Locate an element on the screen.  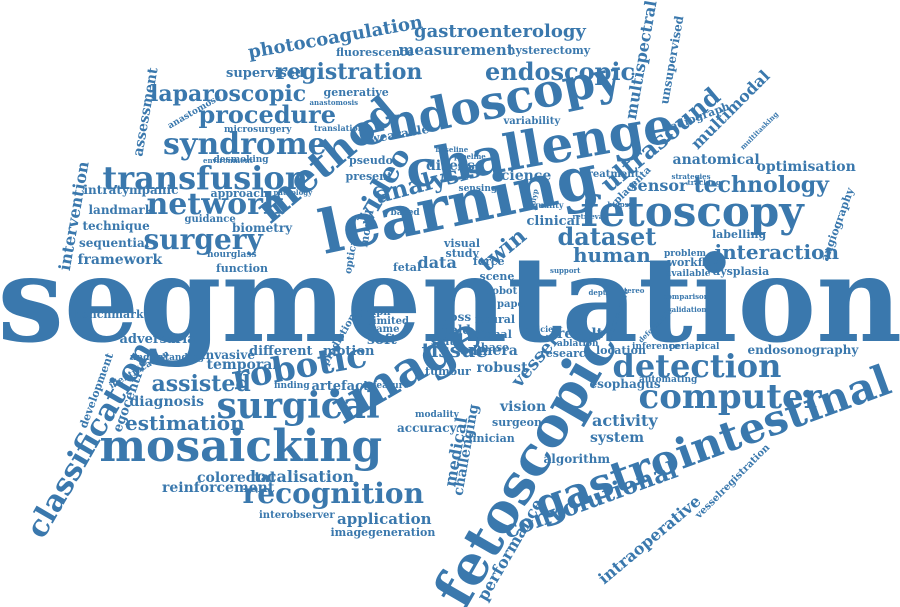
cloud-word-activity: activity is located at coordinates (625, 420).